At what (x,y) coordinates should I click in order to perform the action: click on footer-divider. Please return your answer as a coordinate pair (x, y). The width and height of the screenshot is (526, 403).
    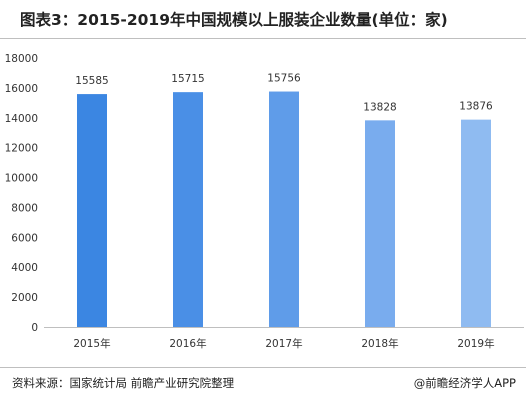
    Looking at the image, I should click on (263, 367).